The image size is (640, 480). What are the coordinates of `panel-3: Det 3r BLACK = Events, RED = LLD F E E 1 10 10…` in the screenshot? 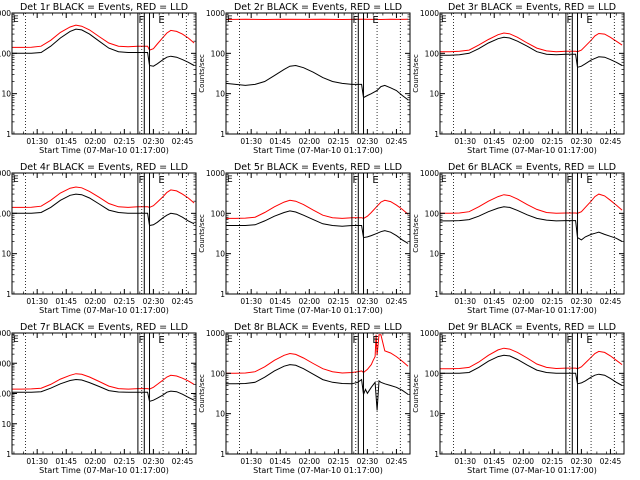 It's located at (518, 78).